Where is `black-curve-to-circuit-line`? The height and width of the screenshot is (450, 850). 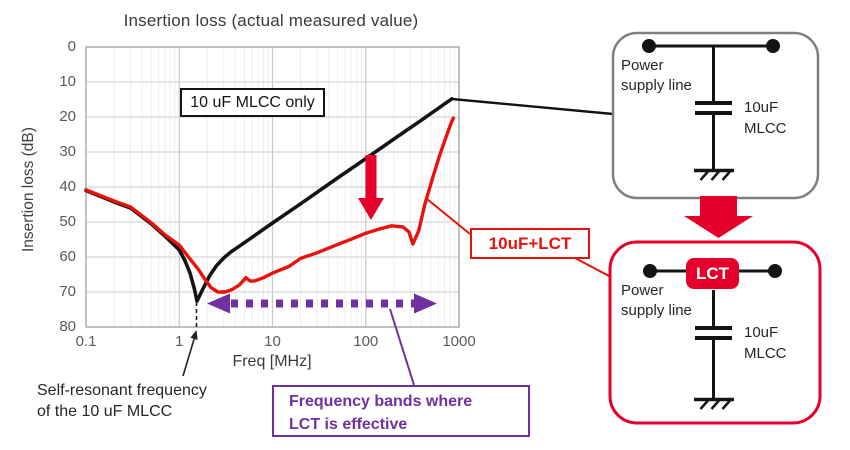 black-curve-to-circuit-line is located at coordinates (532, 106).